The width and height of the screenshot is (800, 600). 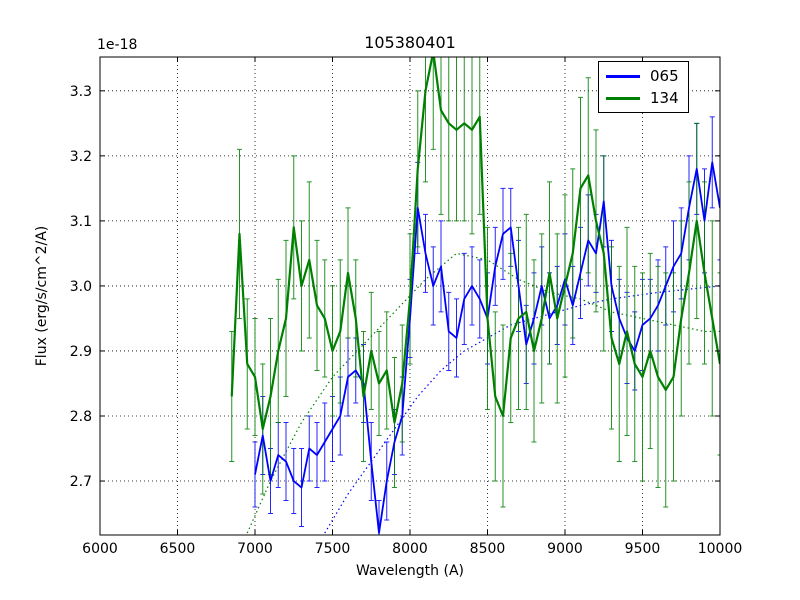 What do you see at coordinates (81, 92) in the screenshot?
I see `y-tick-label: 3.3` at bounding box center [81, 92].